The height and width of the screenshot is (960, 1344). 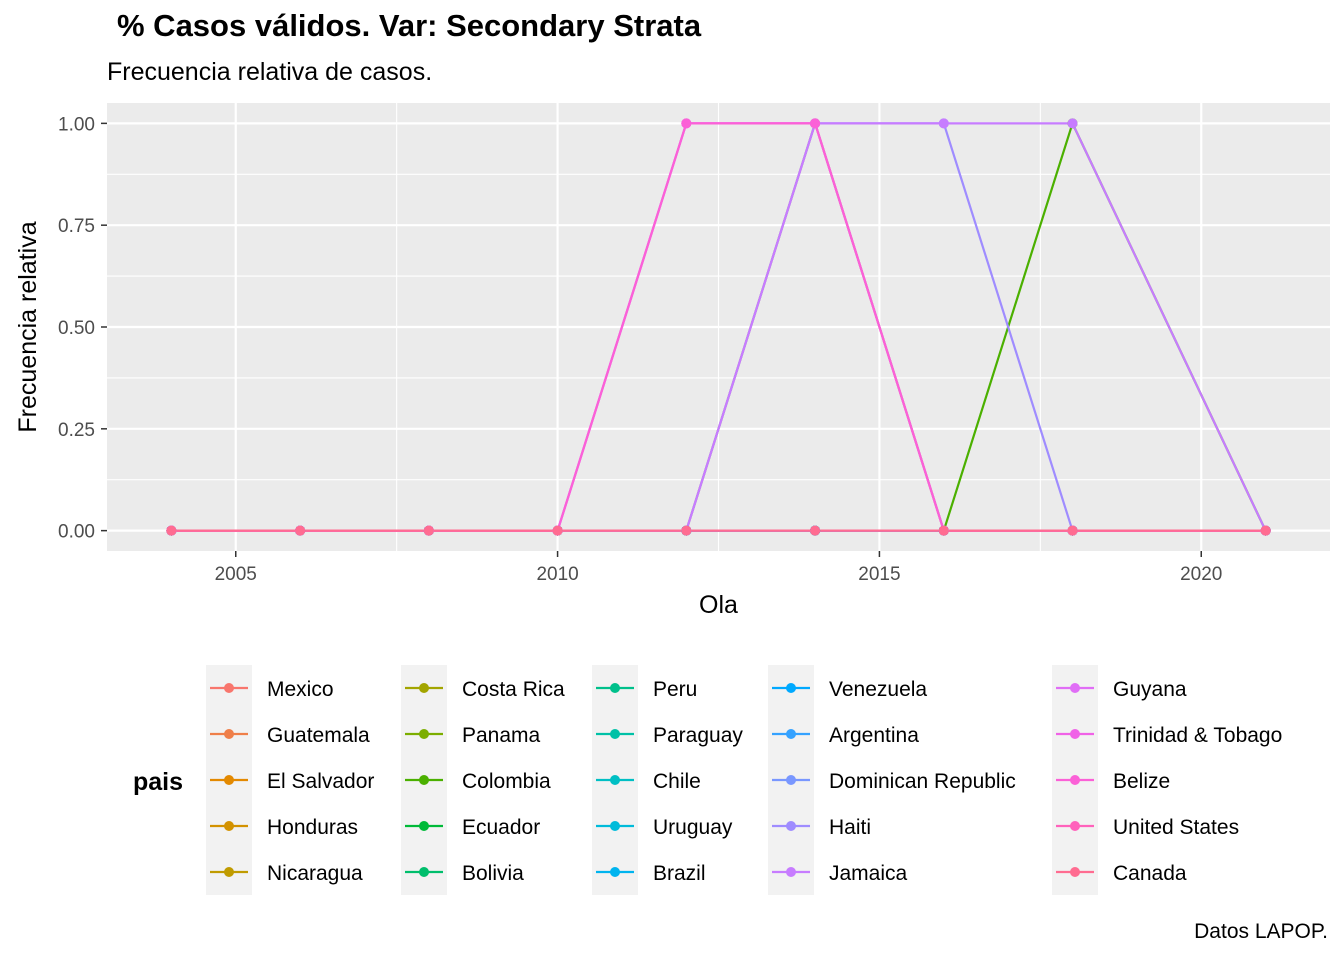 What do you see at coordinates (76, 430) in the screenshot?
I see `y-tick-label: 0.25` at bounding box center [76, 430].